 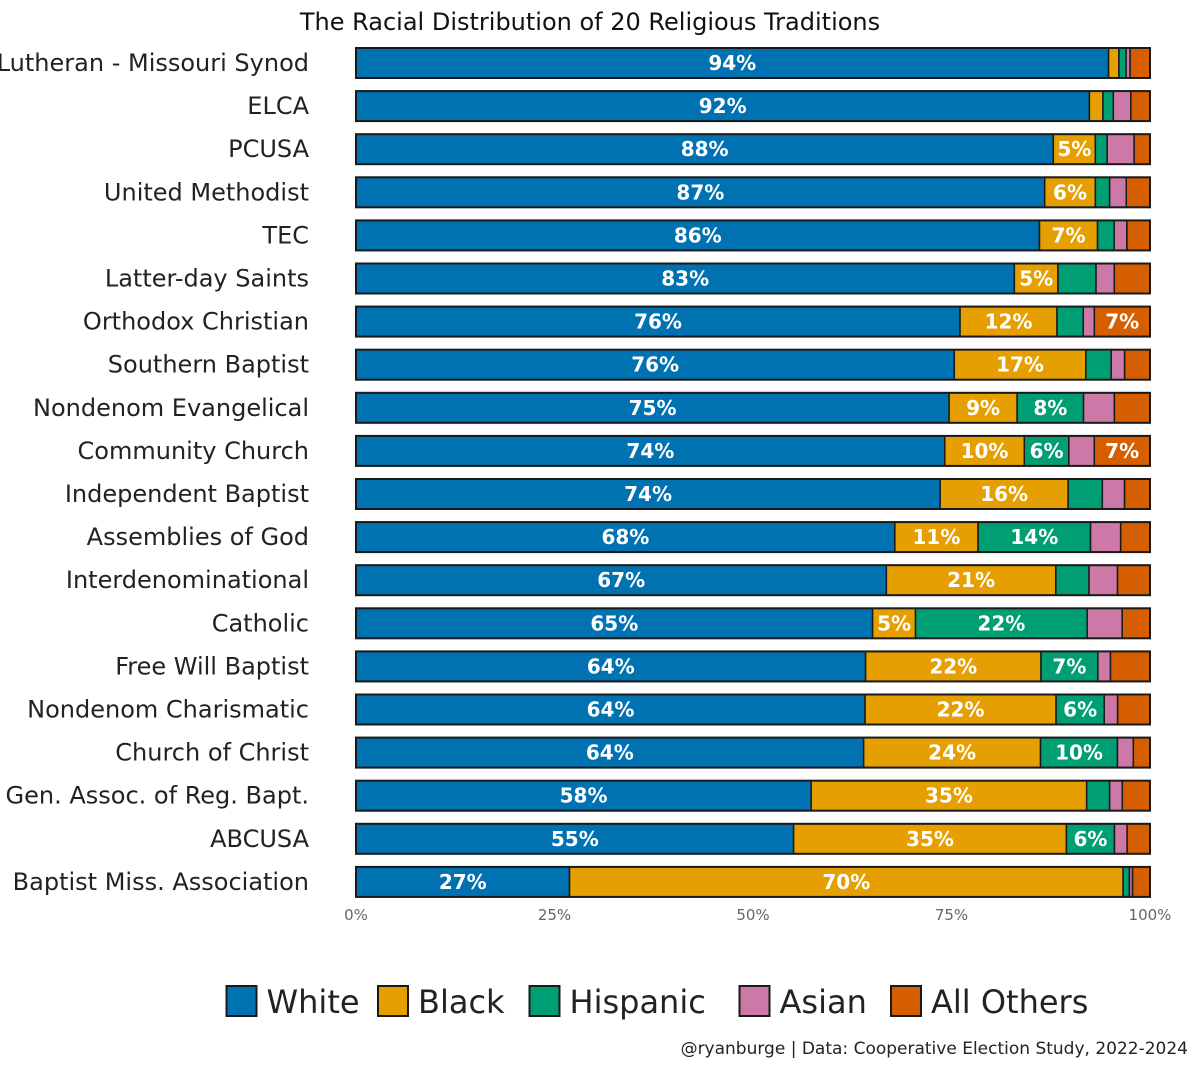 What do you see at coordinates (951, 915) in the screenshot?
I see `x-tick-label: 75%` at bounding box center [951, 915].